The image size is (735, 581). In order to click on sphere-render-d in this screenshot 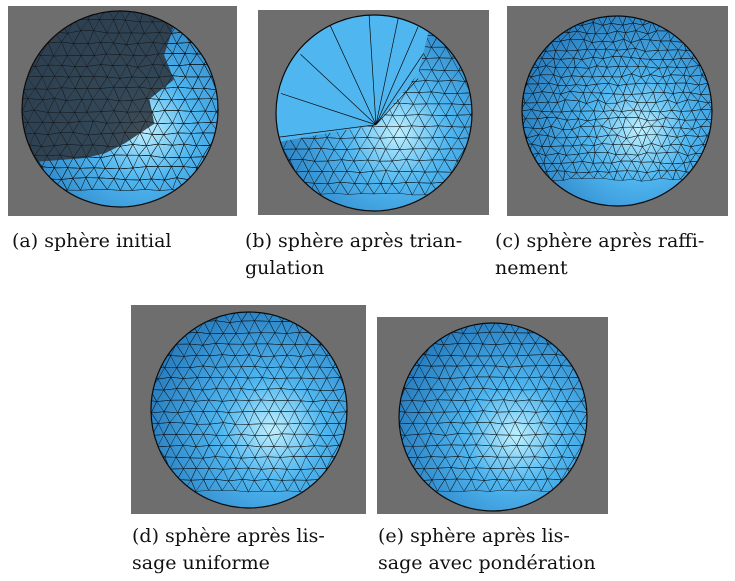, I will do `click(249, 410)`.